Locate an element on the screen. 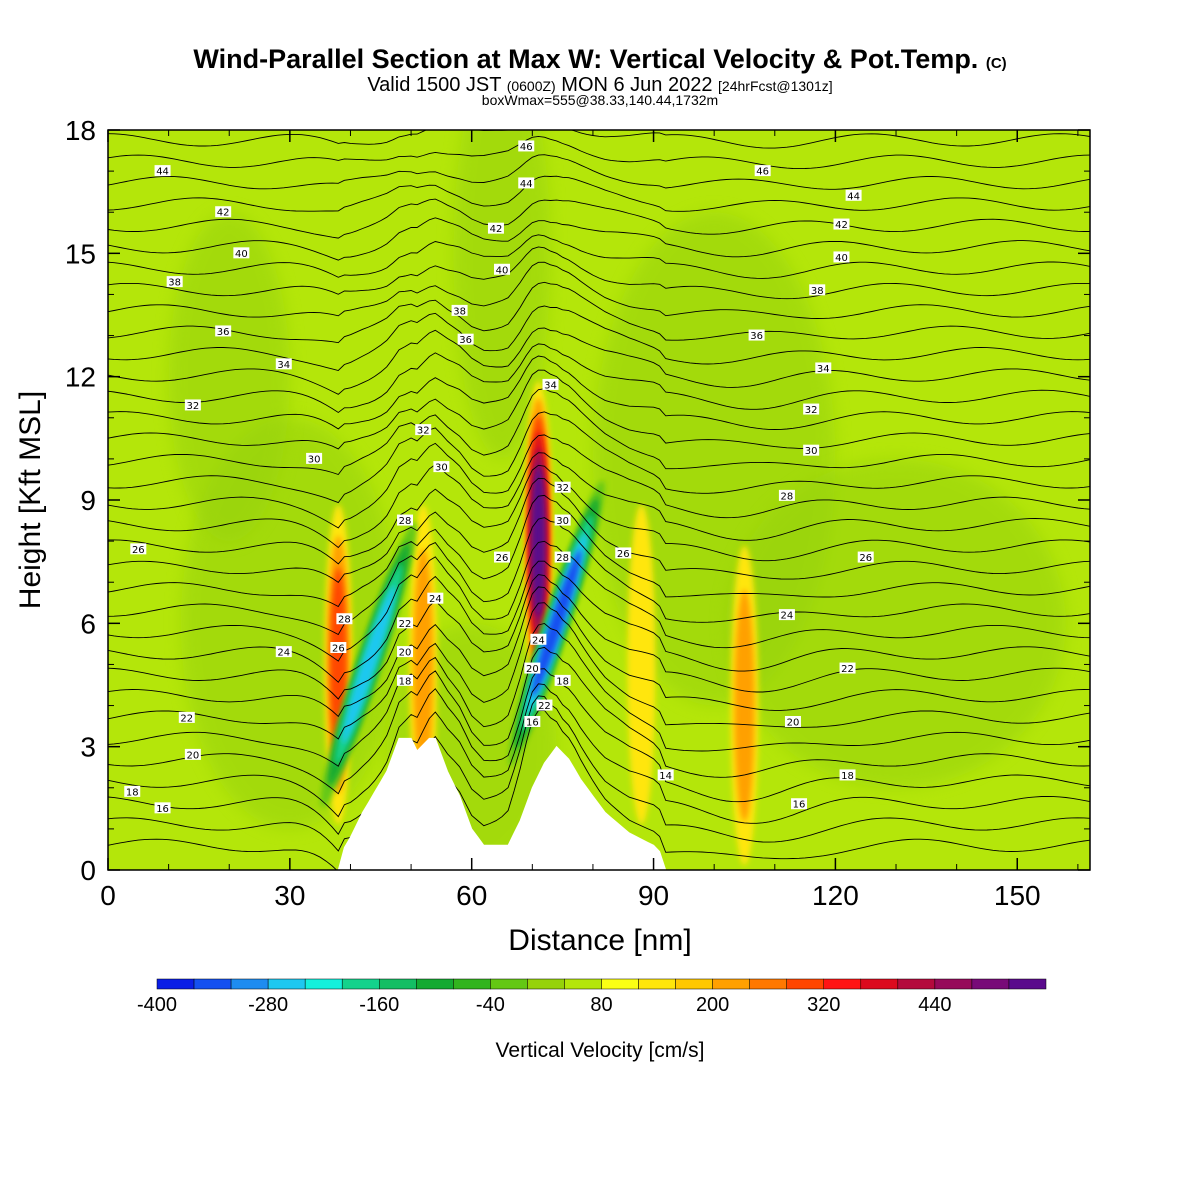 This screenshot has height=1200, width=1200. contour-label: 40 is located at coordinates (841, 257).